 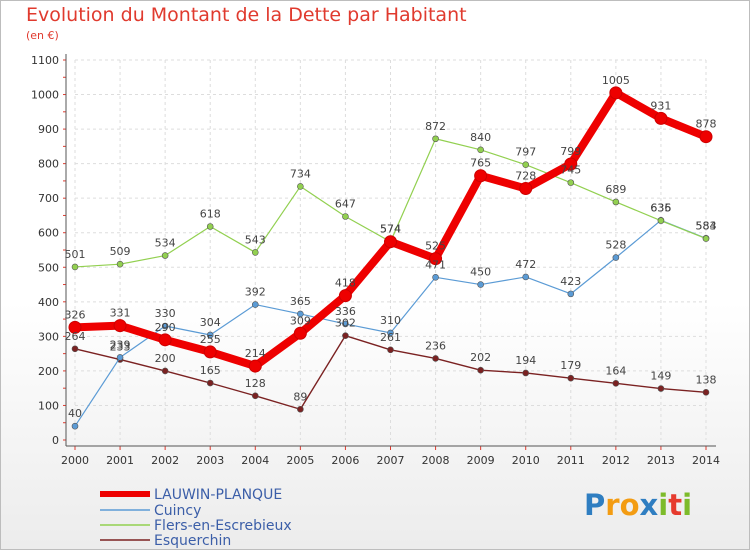 I want to click on x-tick-label: 2010, so click(x=526, y=460).